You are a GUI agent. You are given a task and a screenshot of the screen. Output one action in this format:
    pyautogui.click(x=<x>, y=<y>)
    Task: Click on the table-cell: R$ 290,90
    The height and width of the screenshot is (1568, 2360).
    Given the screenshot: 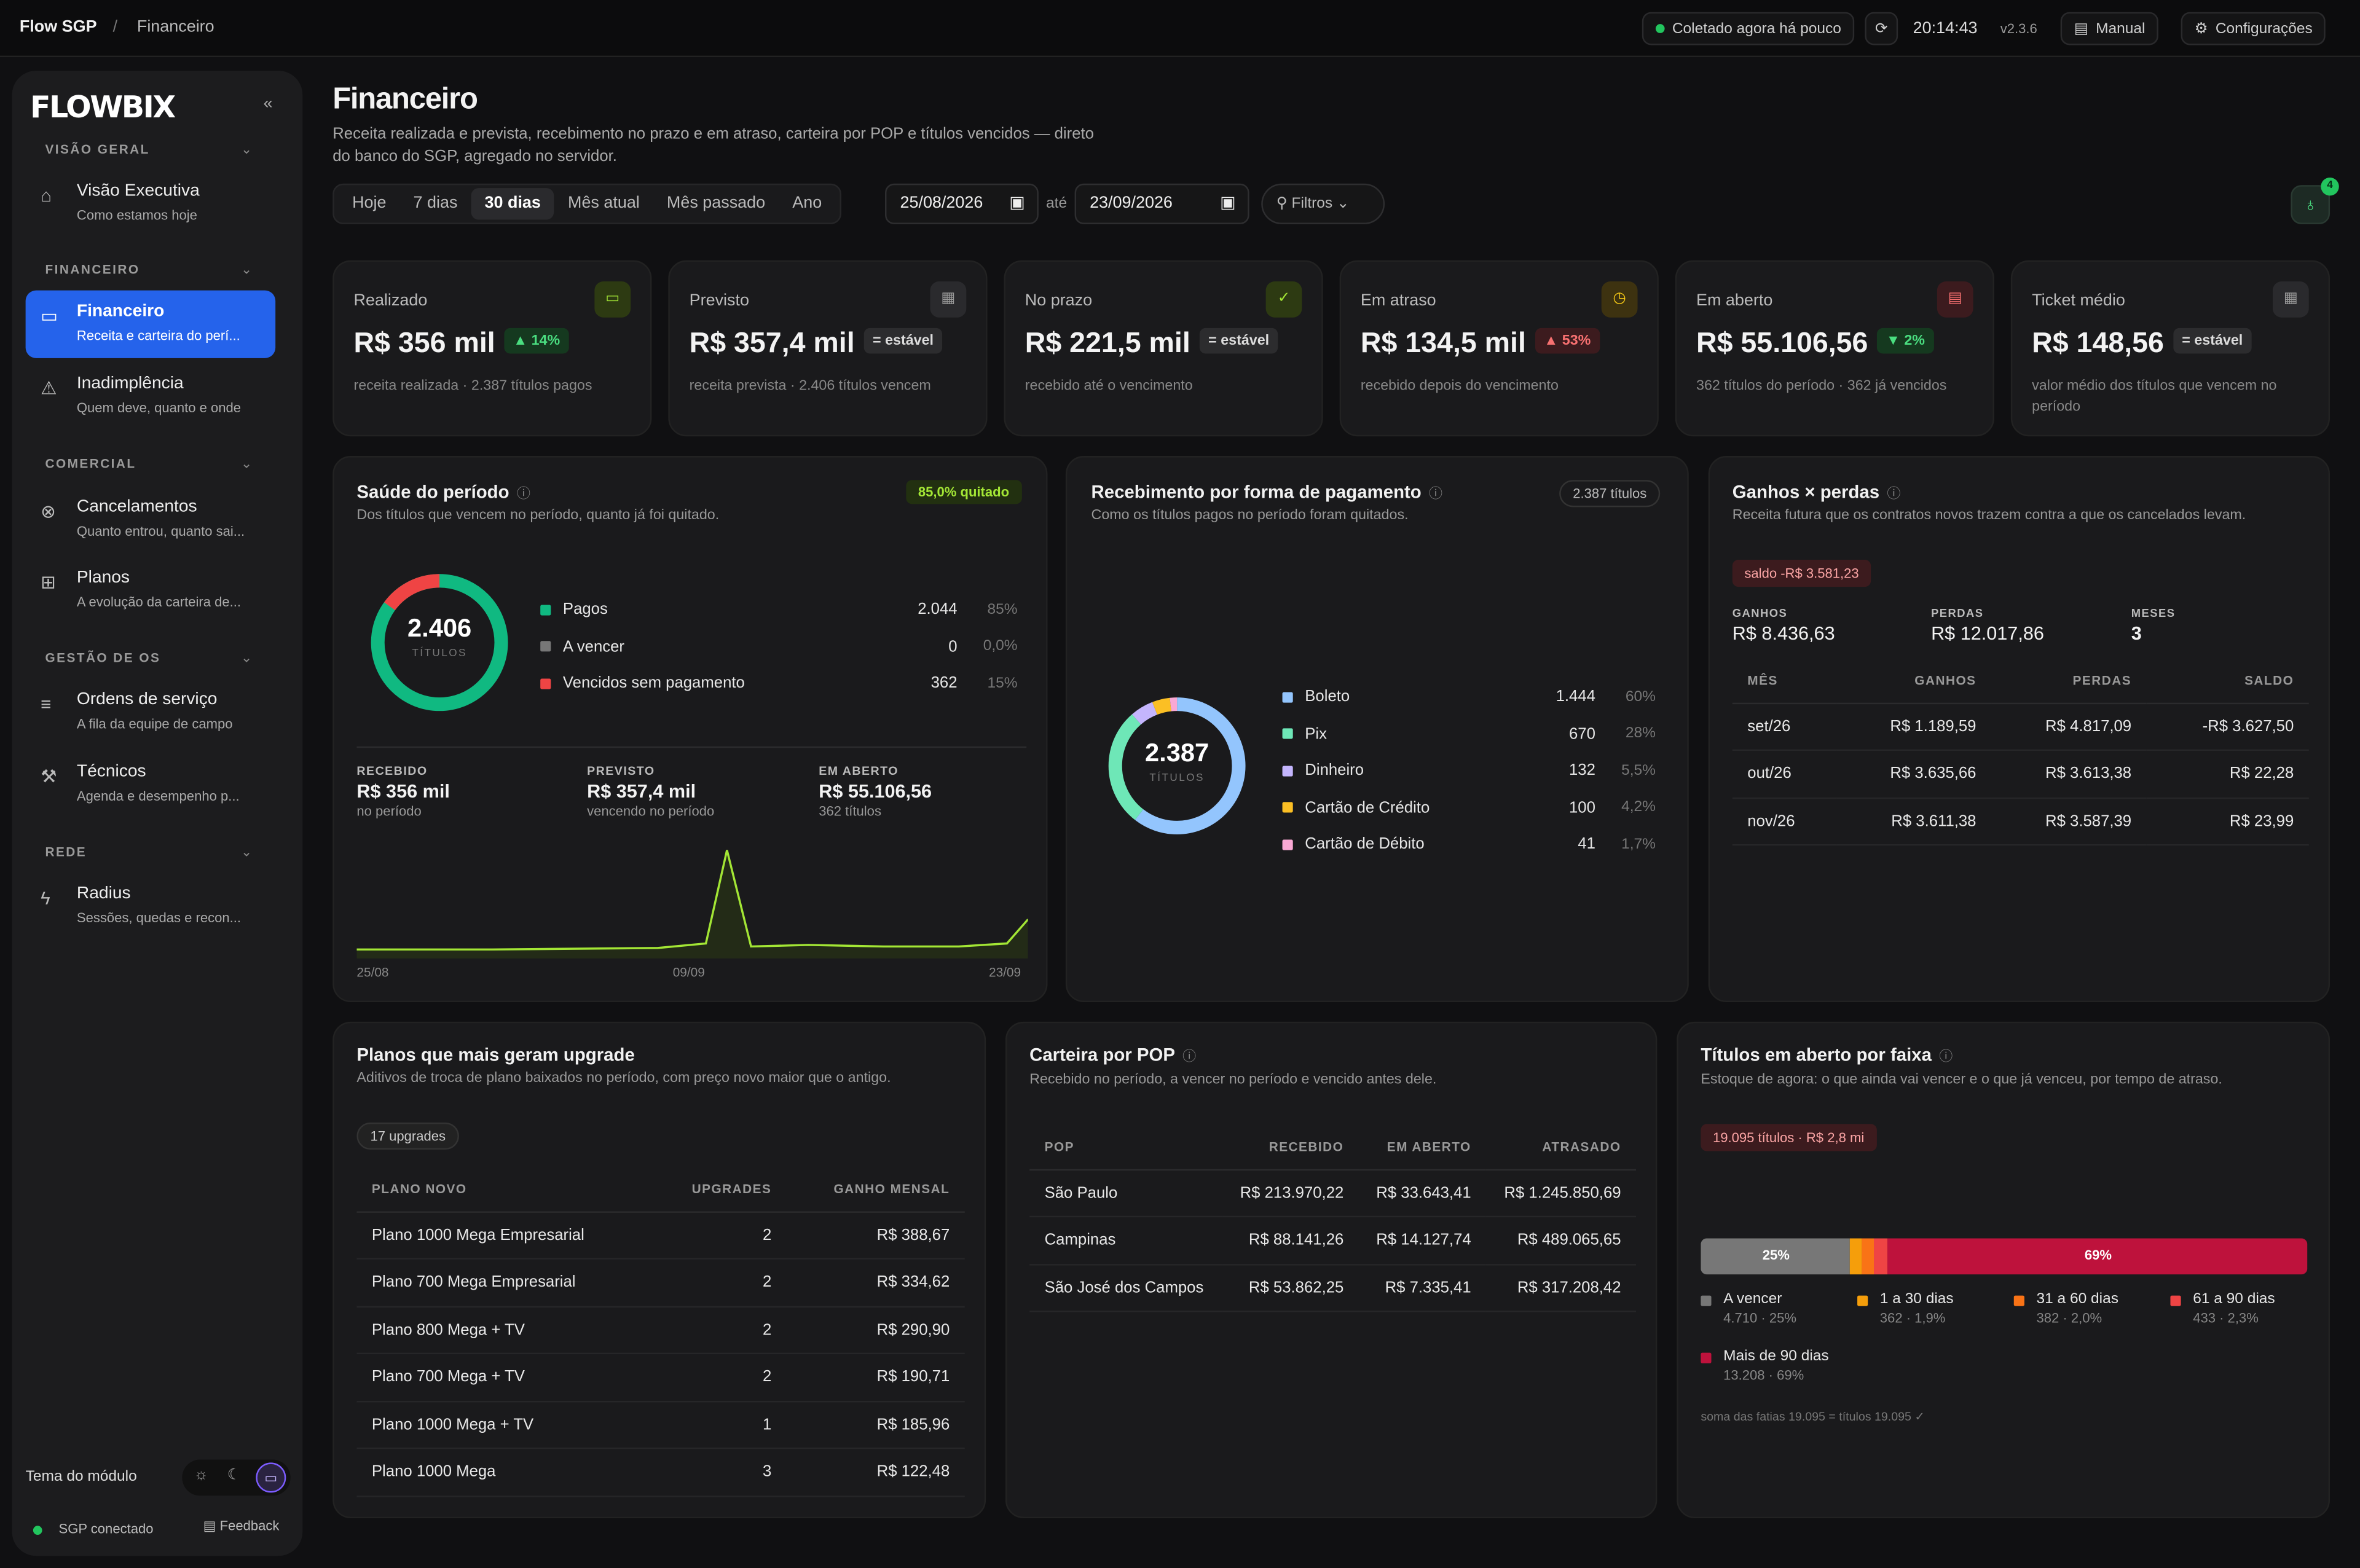 What is the action you would take?
    pyautogui.click(x=876, y=1330)
    